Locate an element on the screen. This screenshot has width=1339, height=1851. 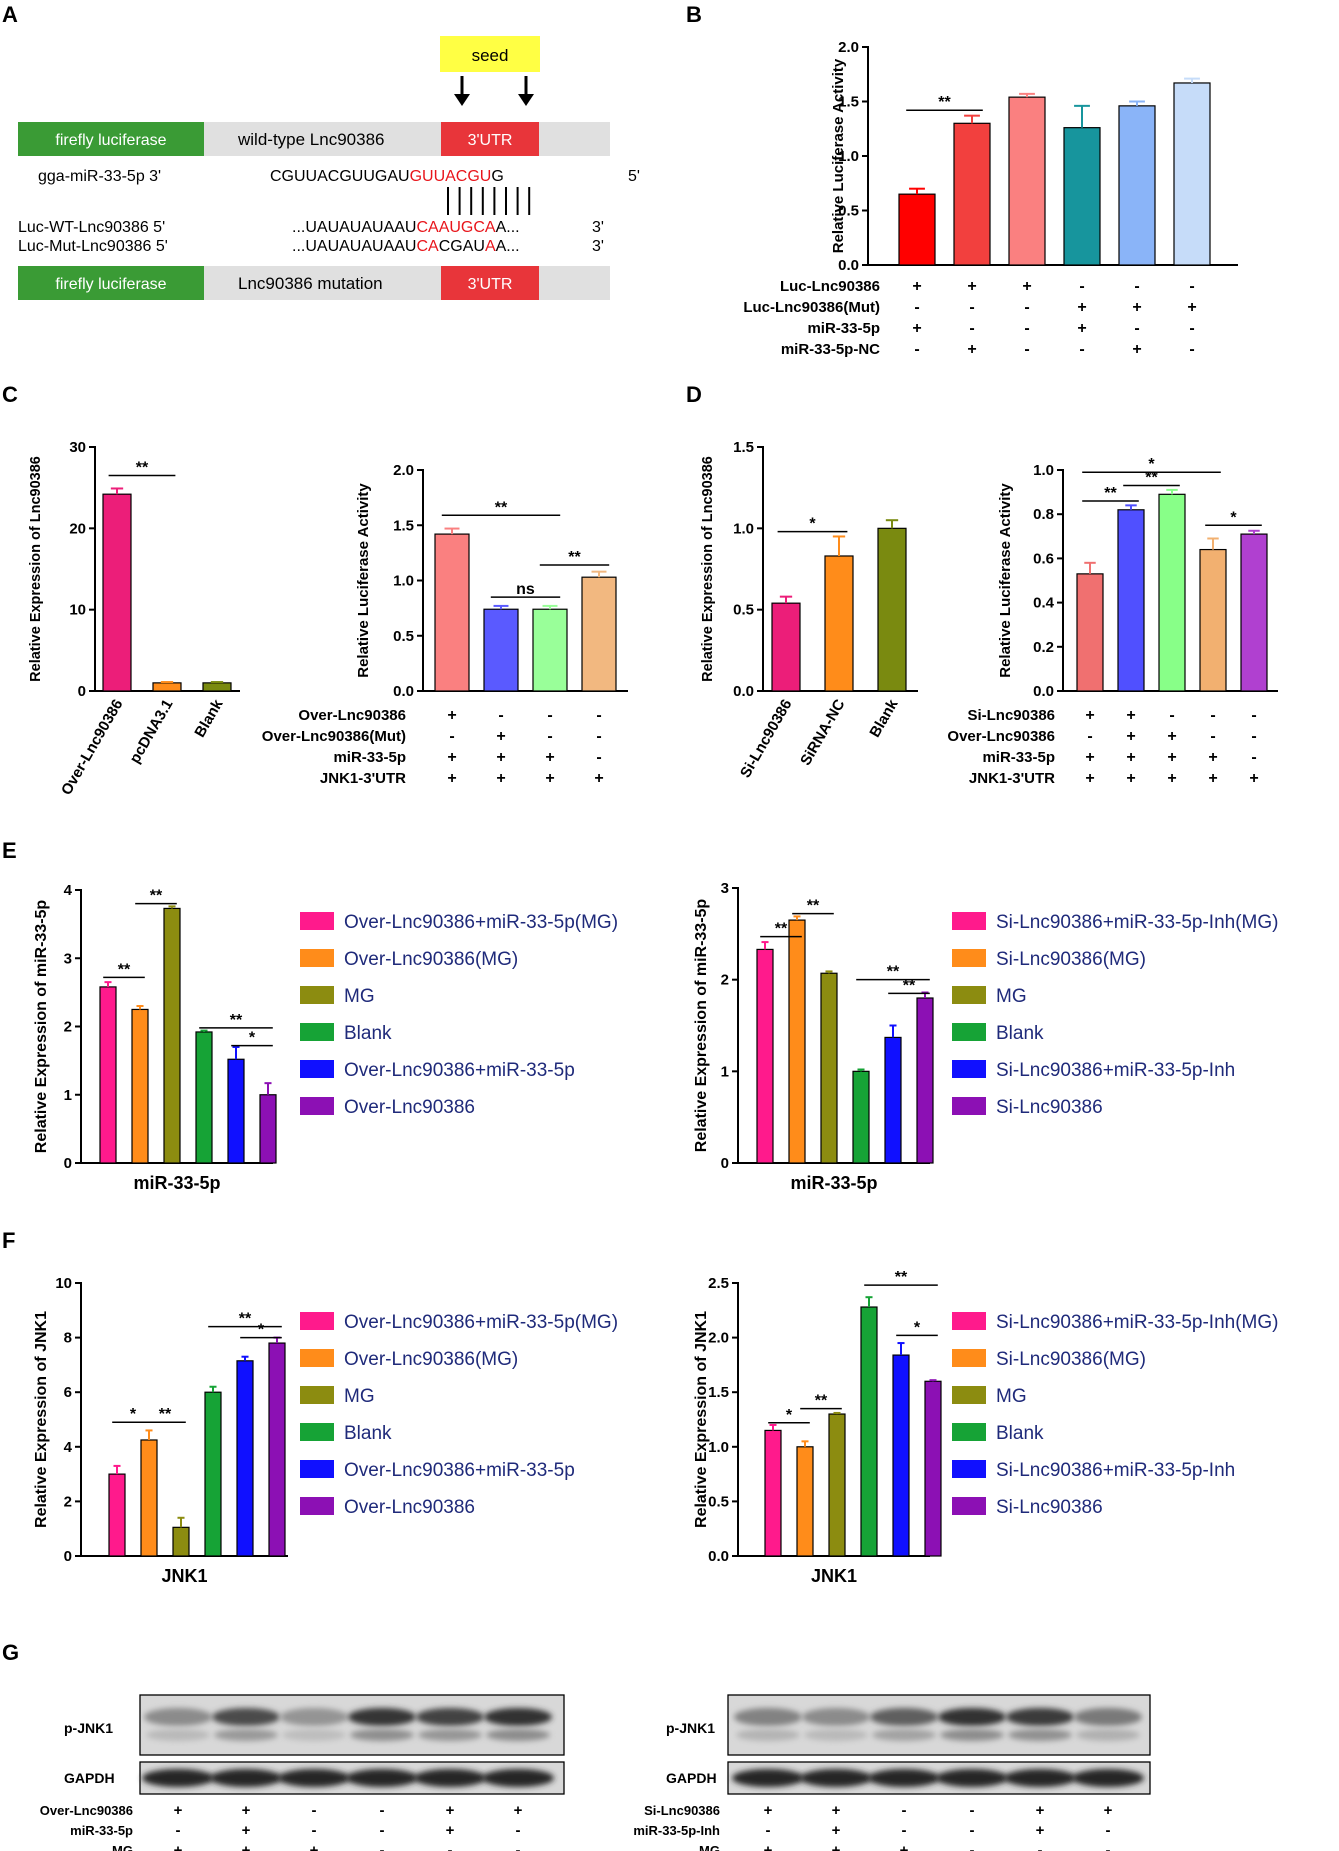
x-axis-label: miR-33-5p is located at coordinates (833, 1183).